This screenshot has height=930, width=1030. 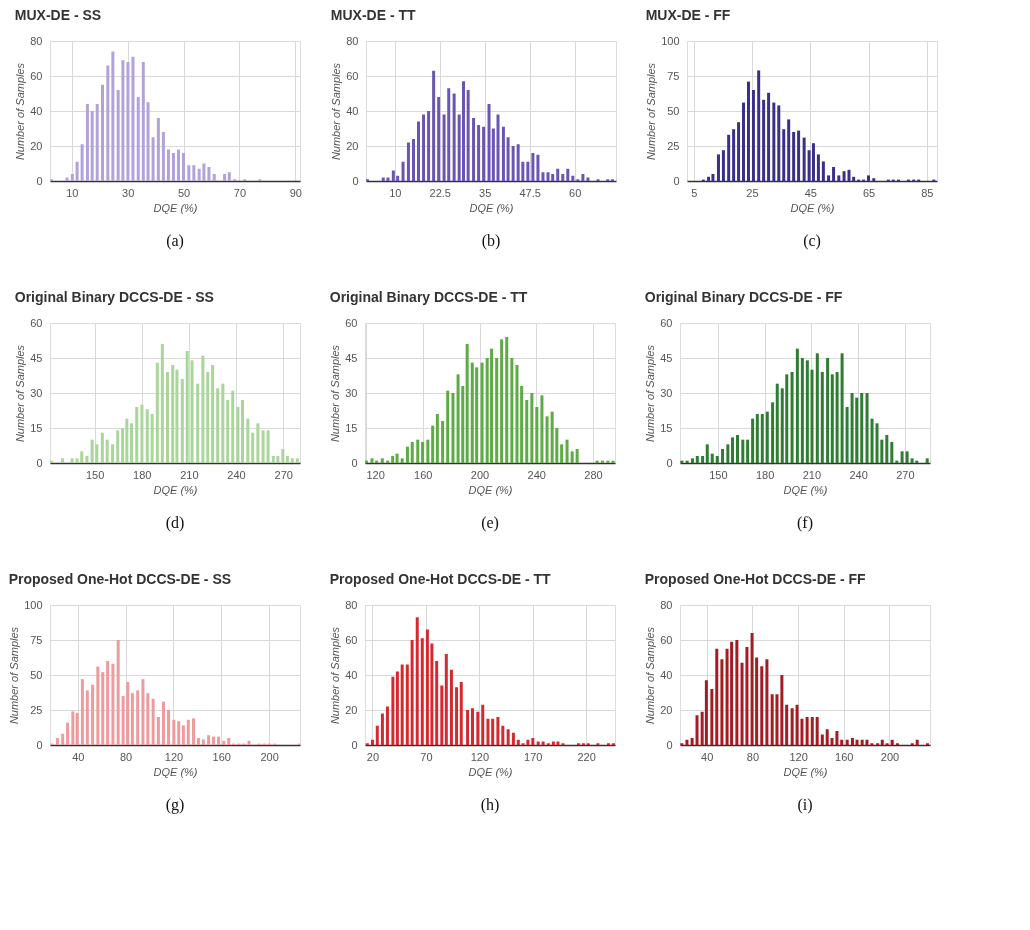 I want to click on y-tick-label: 15, so click(x=36, y=427).